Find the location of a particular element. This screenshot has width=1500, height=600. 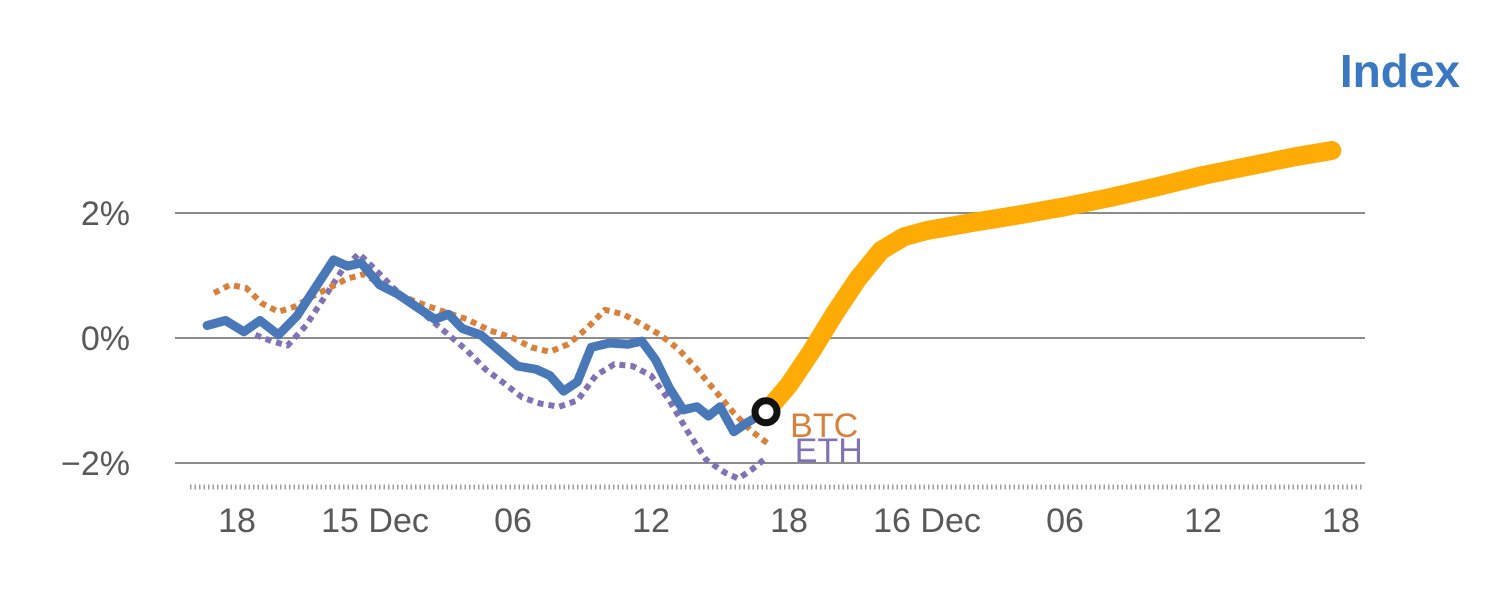

series-line-index is located at coordinates (486, 346).